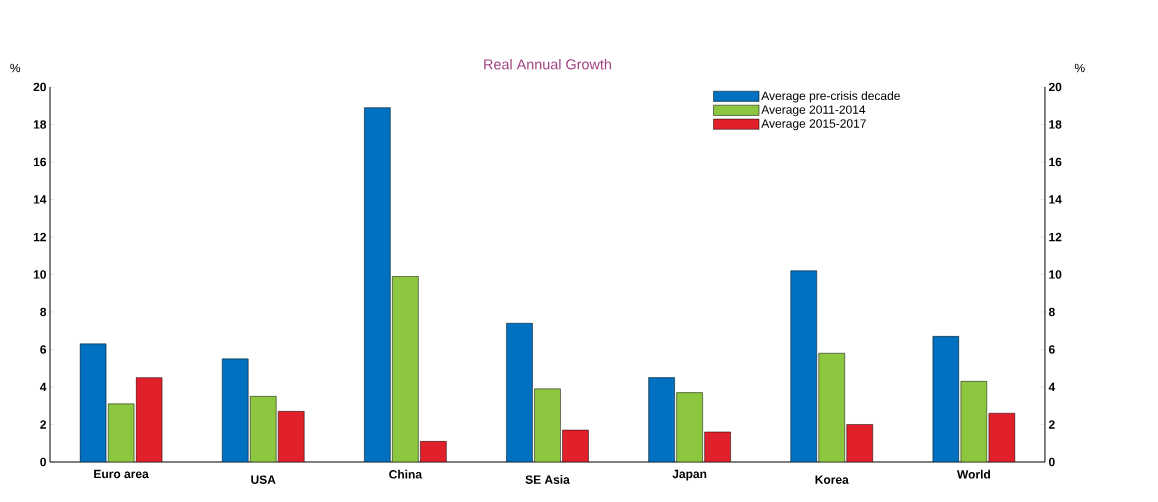 The width and height of the screenshot is (1158, 502). What do you see at coordinates (1055, 162) in the screenshot?
I see `y2-tick-label: 16` at bounding box center [1055, 162].